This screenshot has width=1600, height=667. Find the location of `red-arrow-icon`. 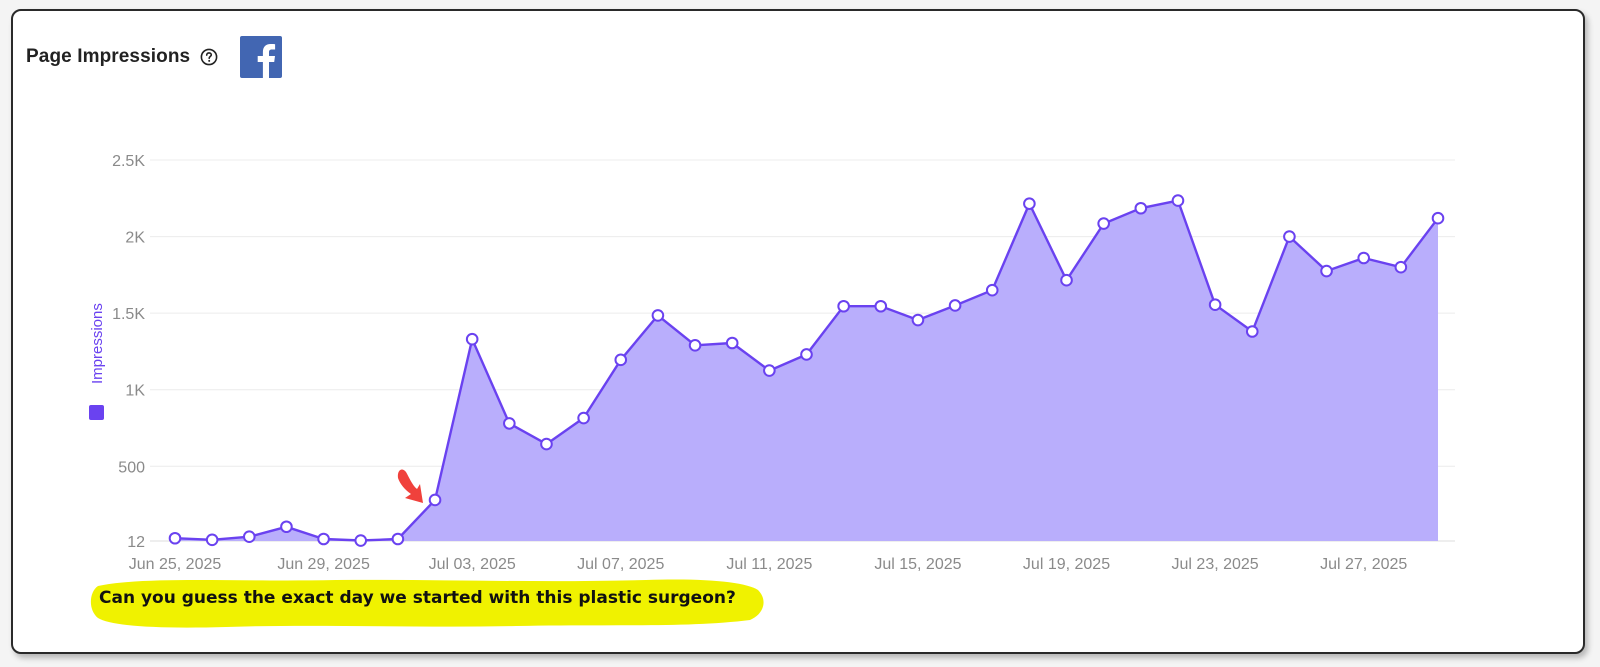

red-arrow-icon is located at coordinates (410, 486).